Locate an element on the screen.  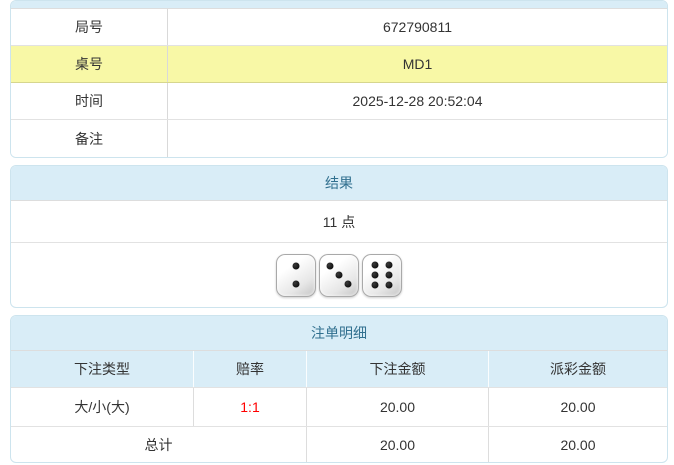
bet-row: 大/小(大) 1:1 20.00 20.00 is located at coordinates (339, 407).